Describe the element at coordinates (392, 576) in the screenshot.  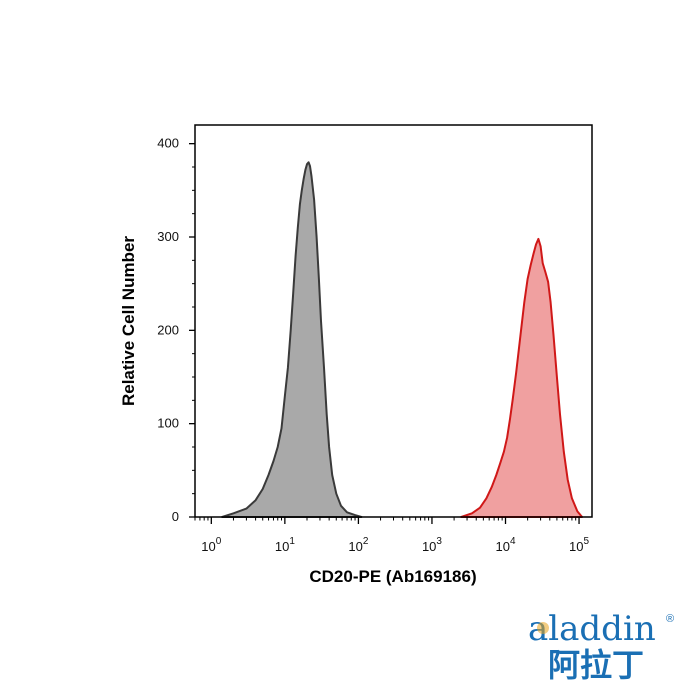
I see `x-axis-title: CD20-PE (Ab169186)` at that location.